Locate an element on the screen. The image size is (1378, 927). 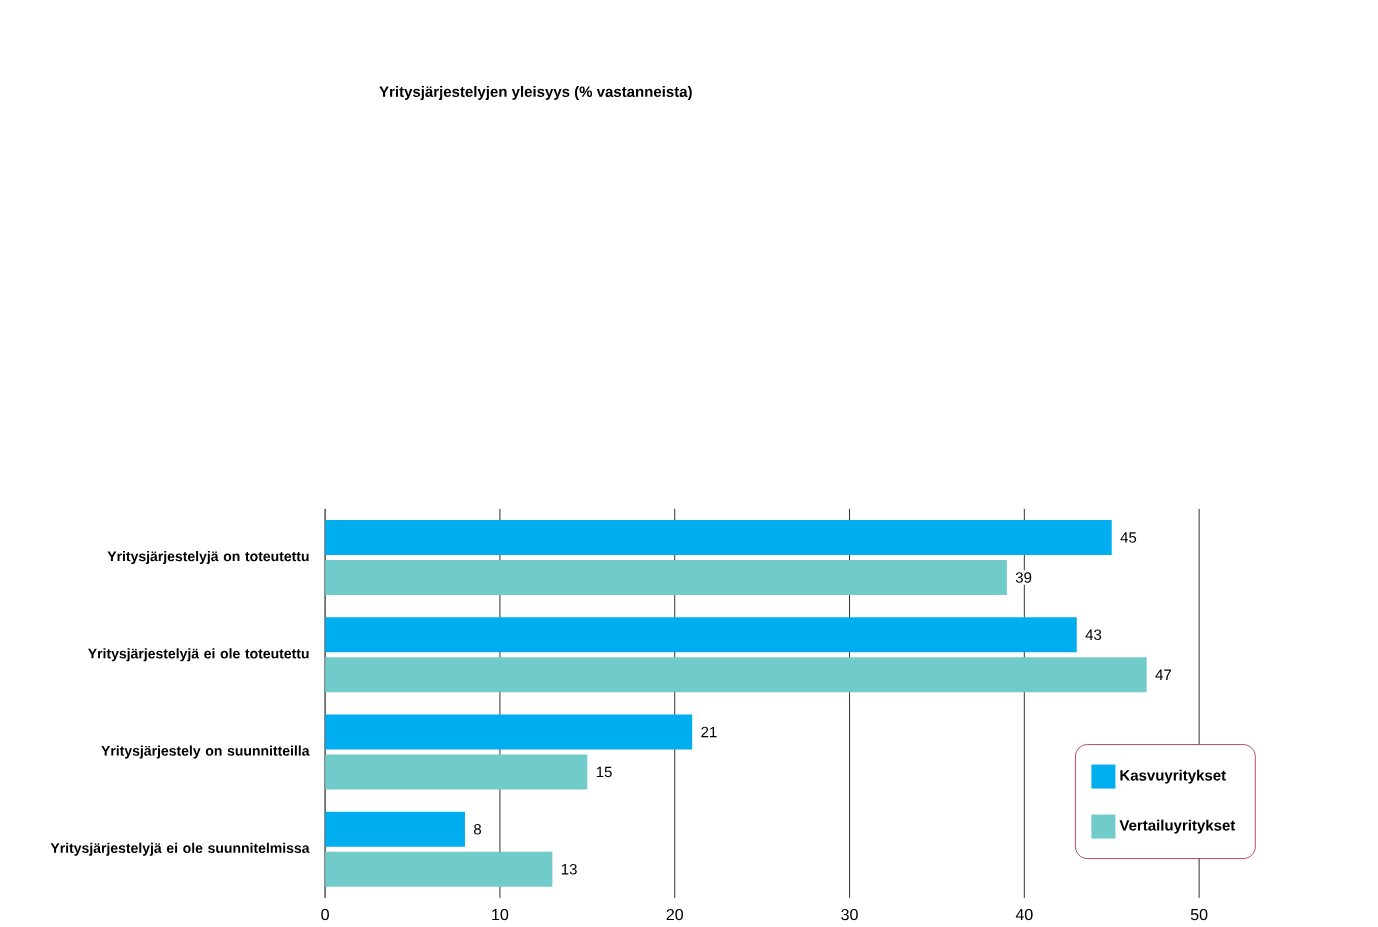
chart-title: Yritysjärjestelyjen yleisyys (% vastanneista) is located at coordinates (535, 93).